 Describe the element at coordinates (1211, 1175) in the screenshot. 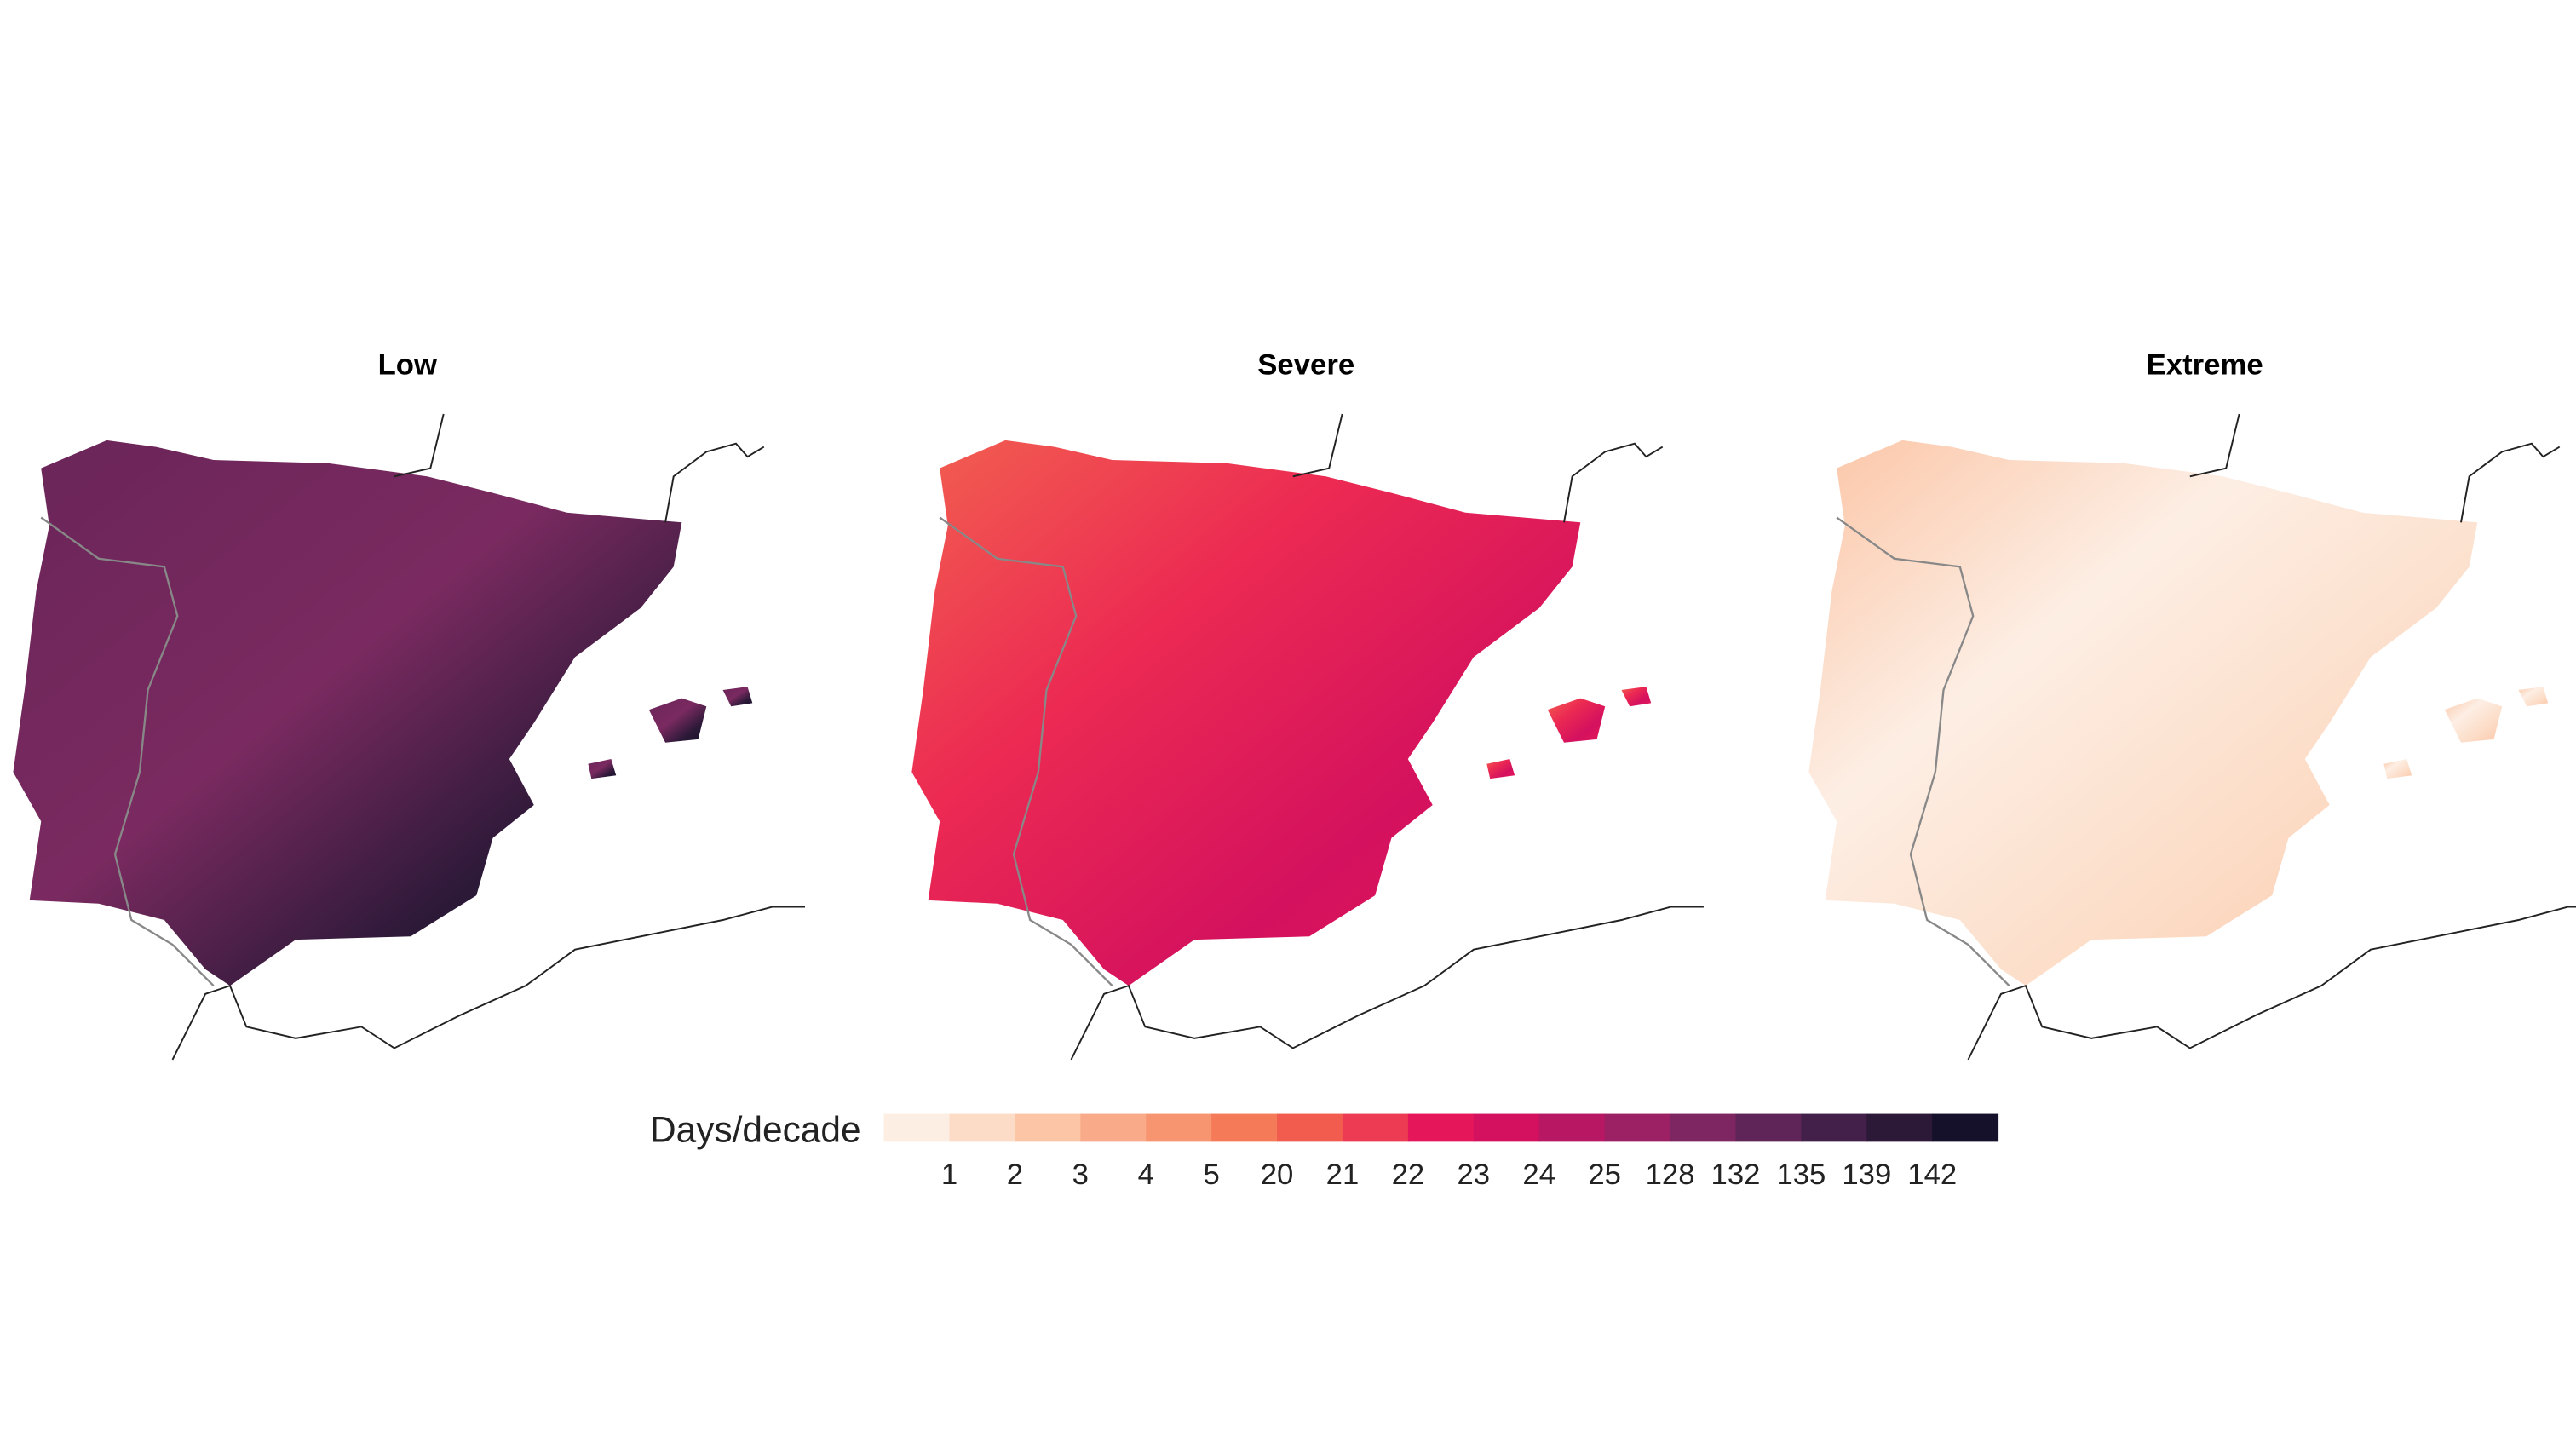

I see `legend-label: 5` at that location.